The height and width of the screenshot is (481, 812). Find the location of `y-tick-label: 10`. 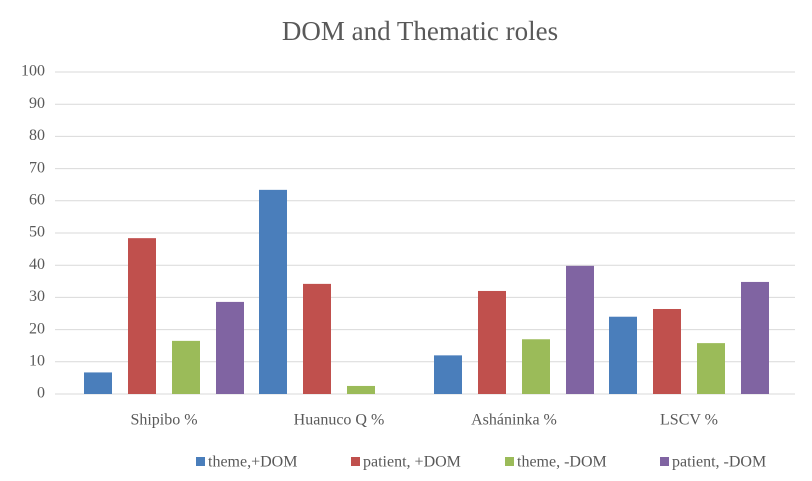

y-tick-label: 10 is located at coordinates (37, 360).